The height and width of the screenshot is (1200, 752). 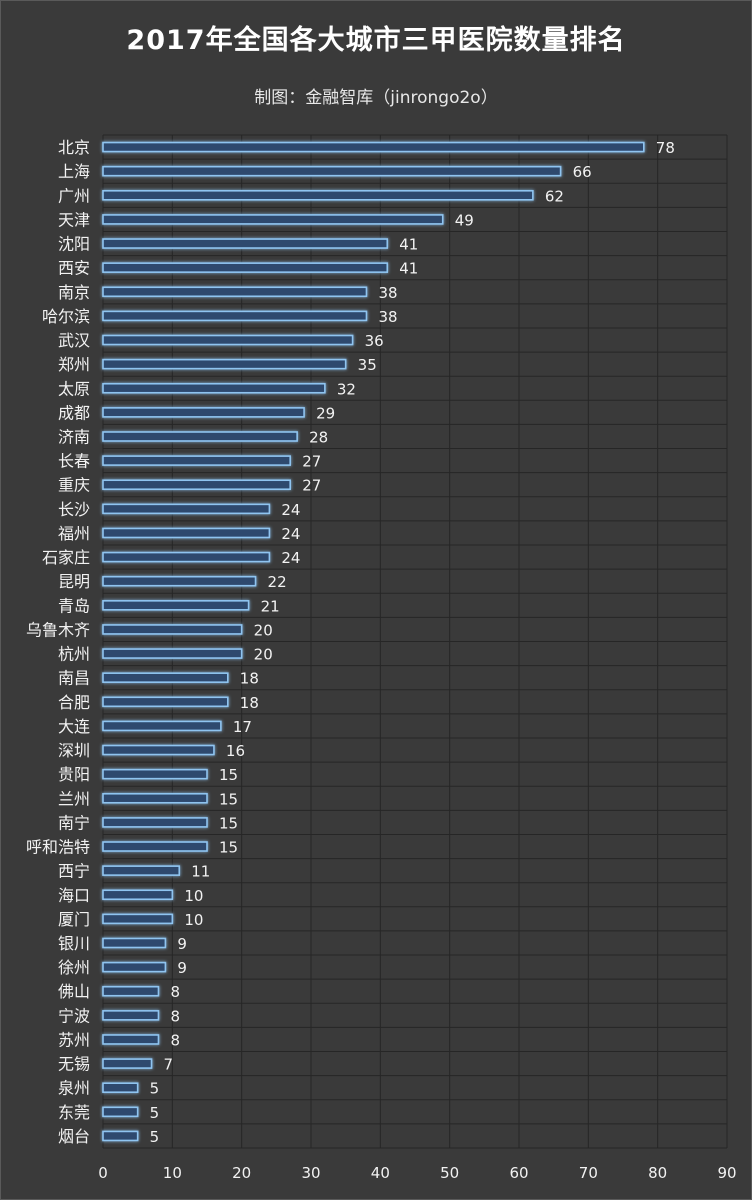 What do you see at coordinates (346, 389) in the screenshot?
I see `data-label: 32` at bounding box center [346, 389].